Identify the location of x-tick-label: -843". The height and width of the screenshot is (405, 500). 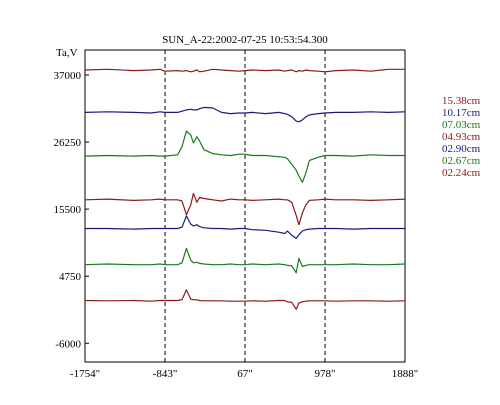
(165, 374).